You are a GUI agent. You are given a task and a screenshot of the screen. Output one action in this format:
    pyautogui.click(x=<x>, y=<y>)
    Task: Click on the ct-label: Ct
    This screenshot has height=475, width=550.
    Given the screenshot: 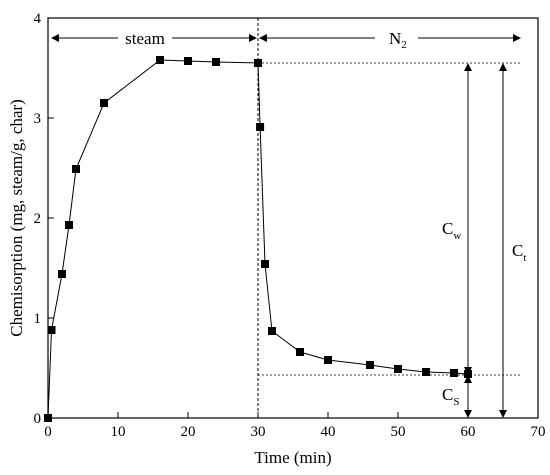 What is the action you would take?
    pyautogui.click(x=519, y=252)
    